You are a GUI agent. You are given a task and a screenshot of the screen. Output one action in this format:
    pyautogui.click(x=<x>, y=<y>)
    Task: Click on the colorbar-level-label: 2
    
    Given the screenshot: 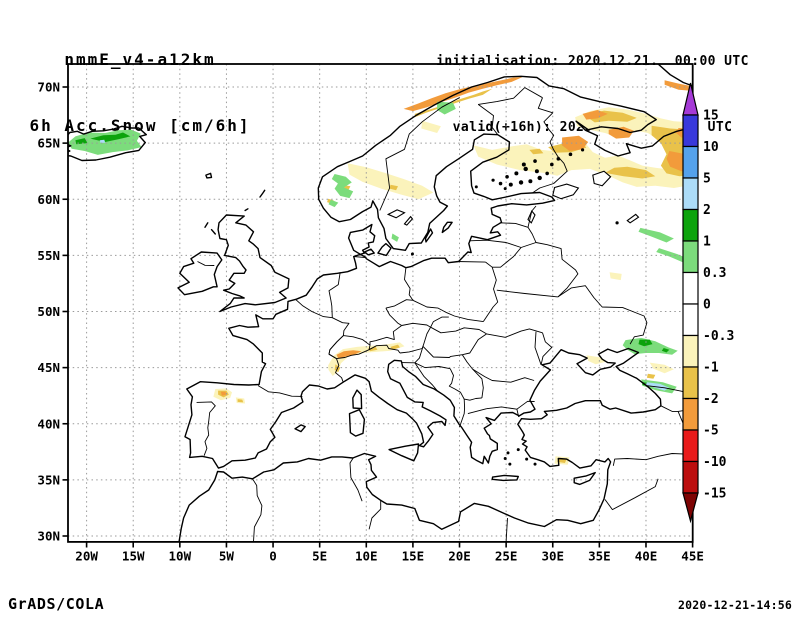 What is the action you would take?
    pyautogui.click(x=707, y=210)
    